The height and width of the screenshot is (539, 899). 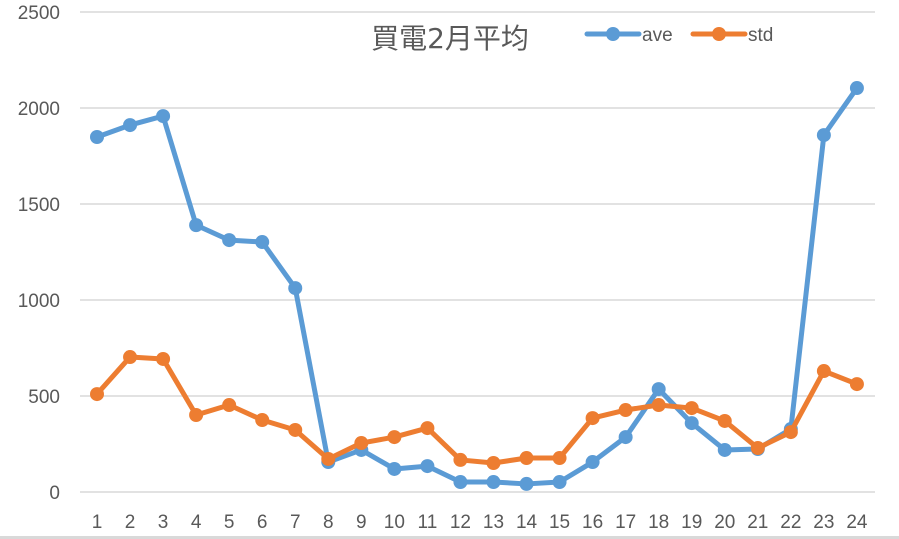 I want to click on x-tick-label: 4, so click(x=196, y=522).